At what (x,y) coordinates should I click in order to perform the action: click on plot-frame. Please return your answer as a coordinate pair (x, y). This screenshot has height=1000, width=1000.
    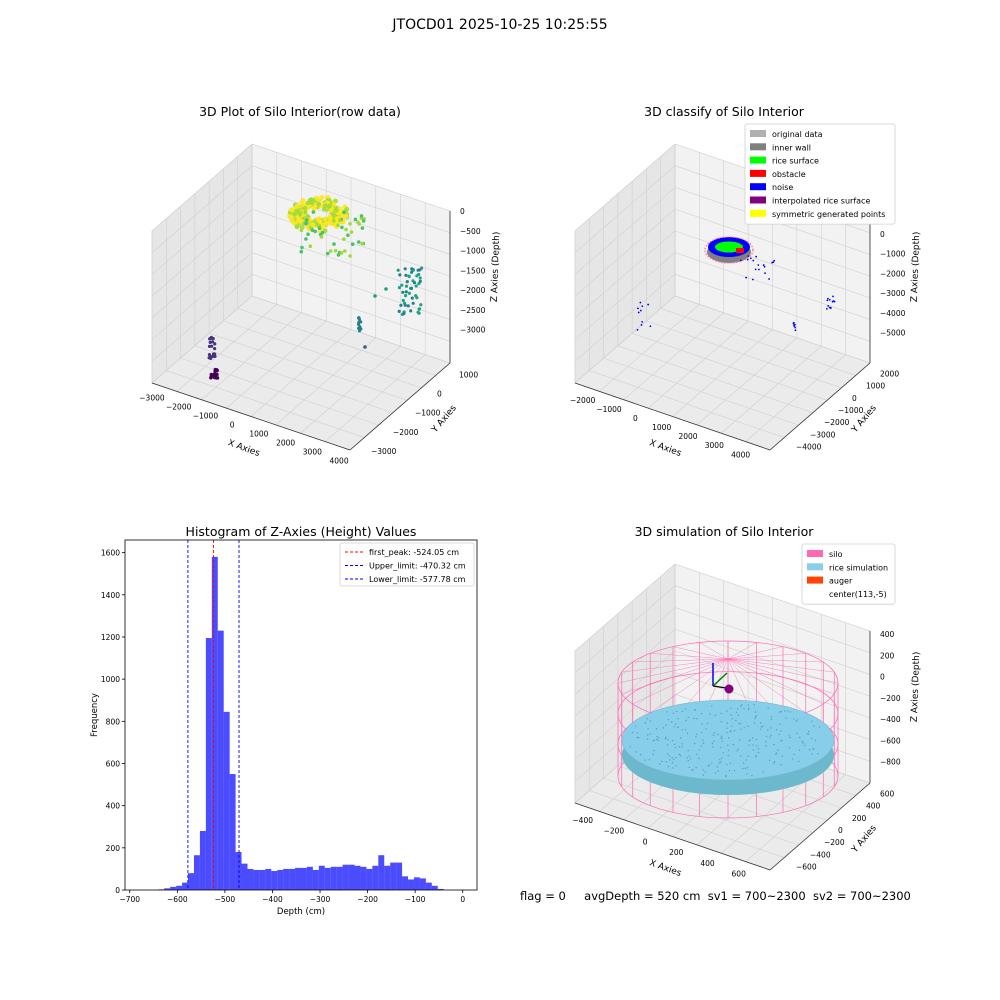
    Looking at the image, I should click on (301, 715).